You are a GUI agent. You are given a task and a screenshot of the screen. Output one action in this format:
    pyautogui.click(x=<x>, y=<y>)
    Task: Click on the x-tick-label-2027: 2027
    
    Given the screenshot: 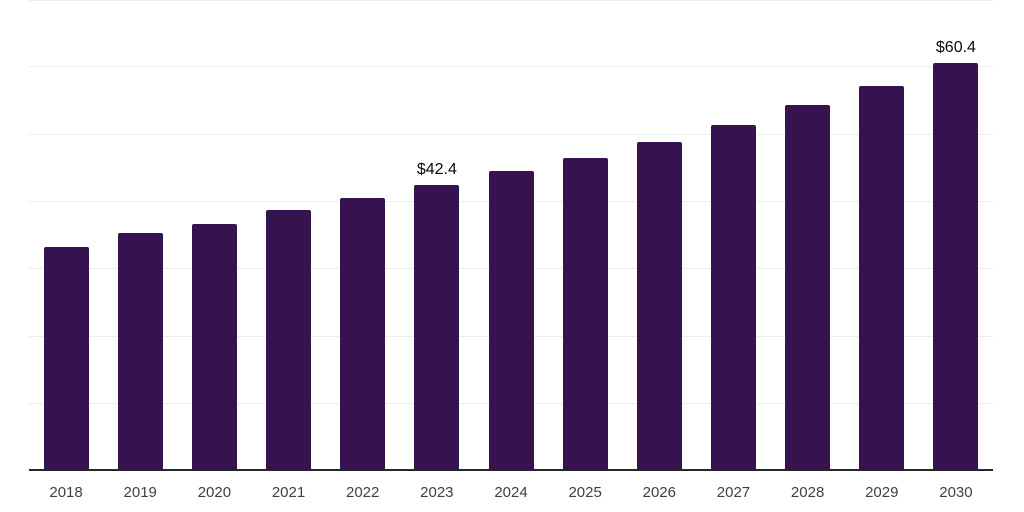 What is the action you would take?
    pyautogui.click(x=733, y=492)
    